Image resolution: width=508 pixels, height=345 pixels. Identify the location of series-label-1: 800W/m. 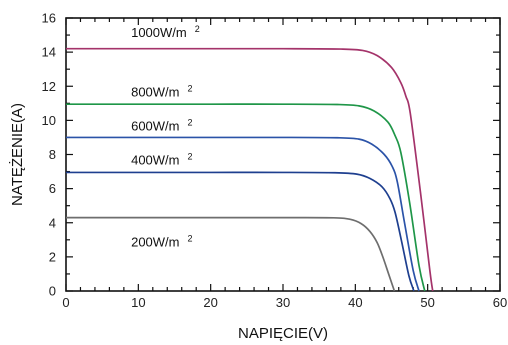
(155, 91).